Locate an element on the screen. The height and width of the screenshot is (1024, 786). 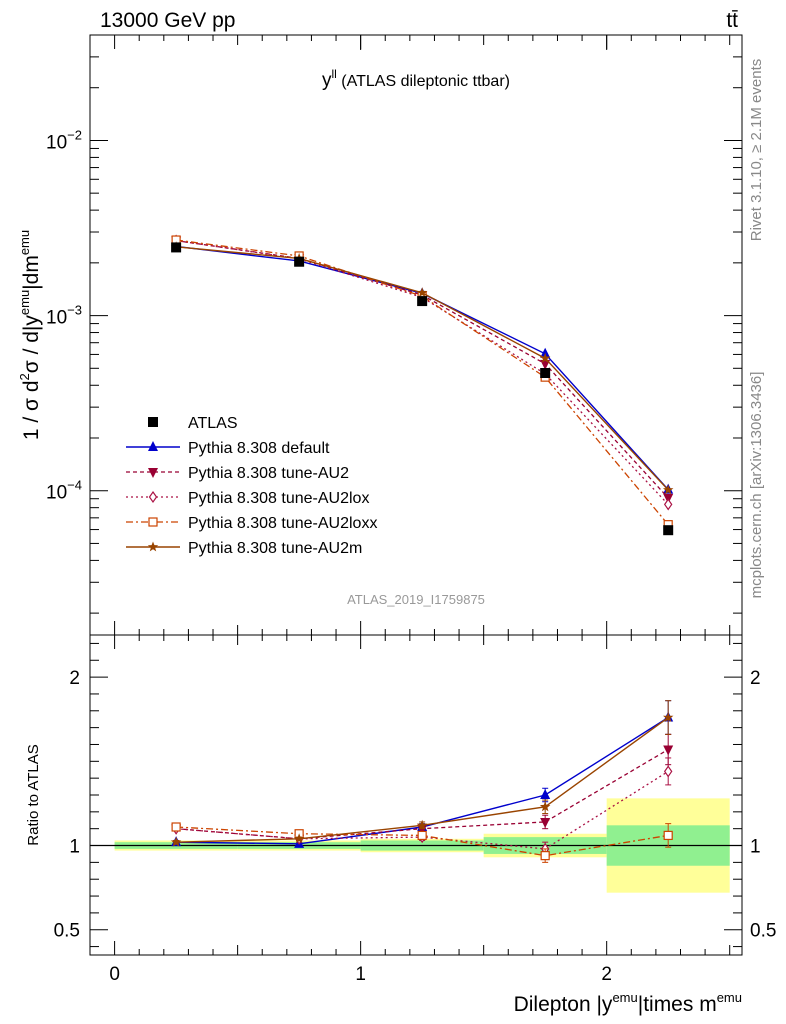
x-axis-label: Dilepton |yemu|times memu is located at coordinates (628, 1003).